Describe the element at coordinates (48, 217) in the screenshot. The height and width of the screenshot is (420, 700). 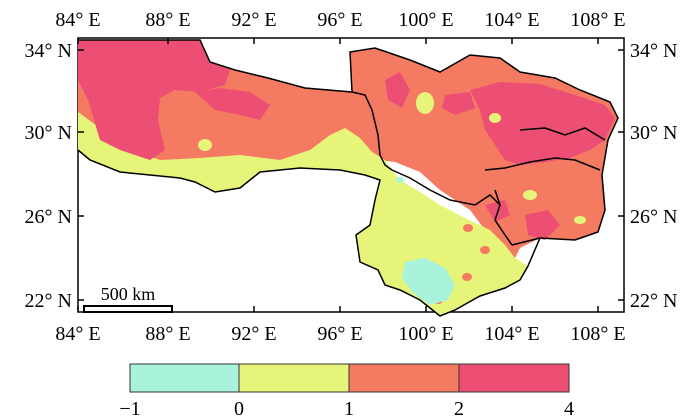
I see `y-label-left-26: 26° N` at that location.